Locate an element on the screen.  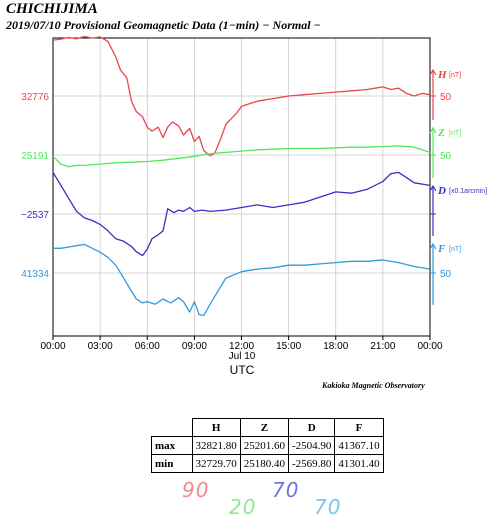
stats-header-f: F is located at coordinates (359, 427).